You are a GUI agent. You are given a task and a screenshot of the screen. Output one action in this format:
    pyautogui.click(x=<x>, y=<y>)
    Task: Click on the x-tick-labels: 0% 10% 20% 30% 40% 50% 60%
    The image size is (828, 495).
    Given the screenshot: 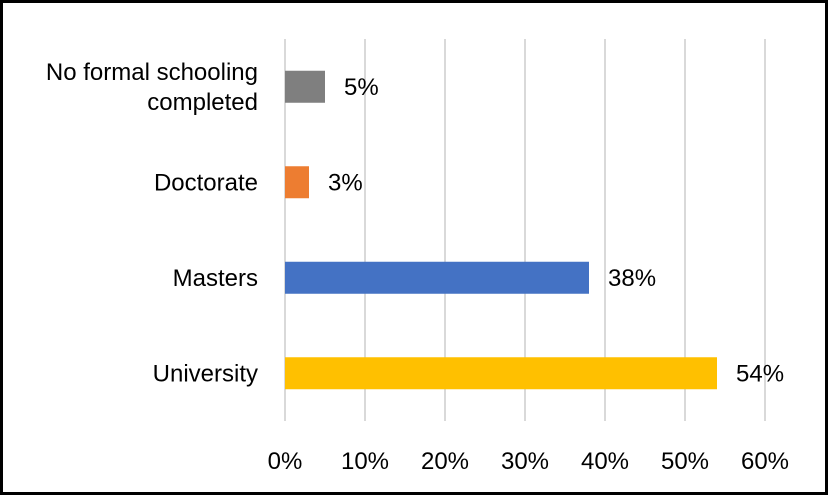 What is the action you would take?
    pyautogui.click(x=528, y=461)
    